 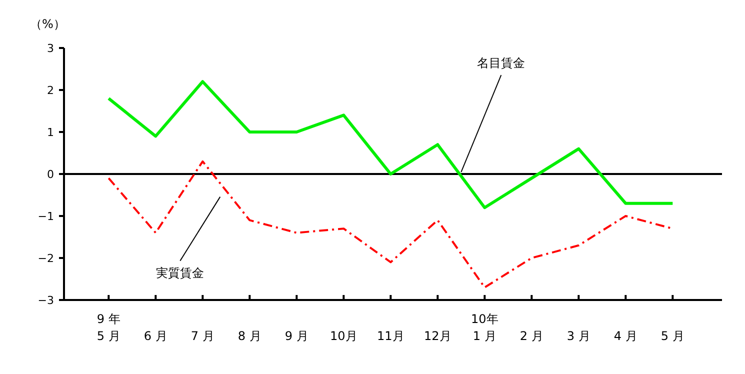 I want to click on x-tick-label: 6 月, so click(x=156, y=336).